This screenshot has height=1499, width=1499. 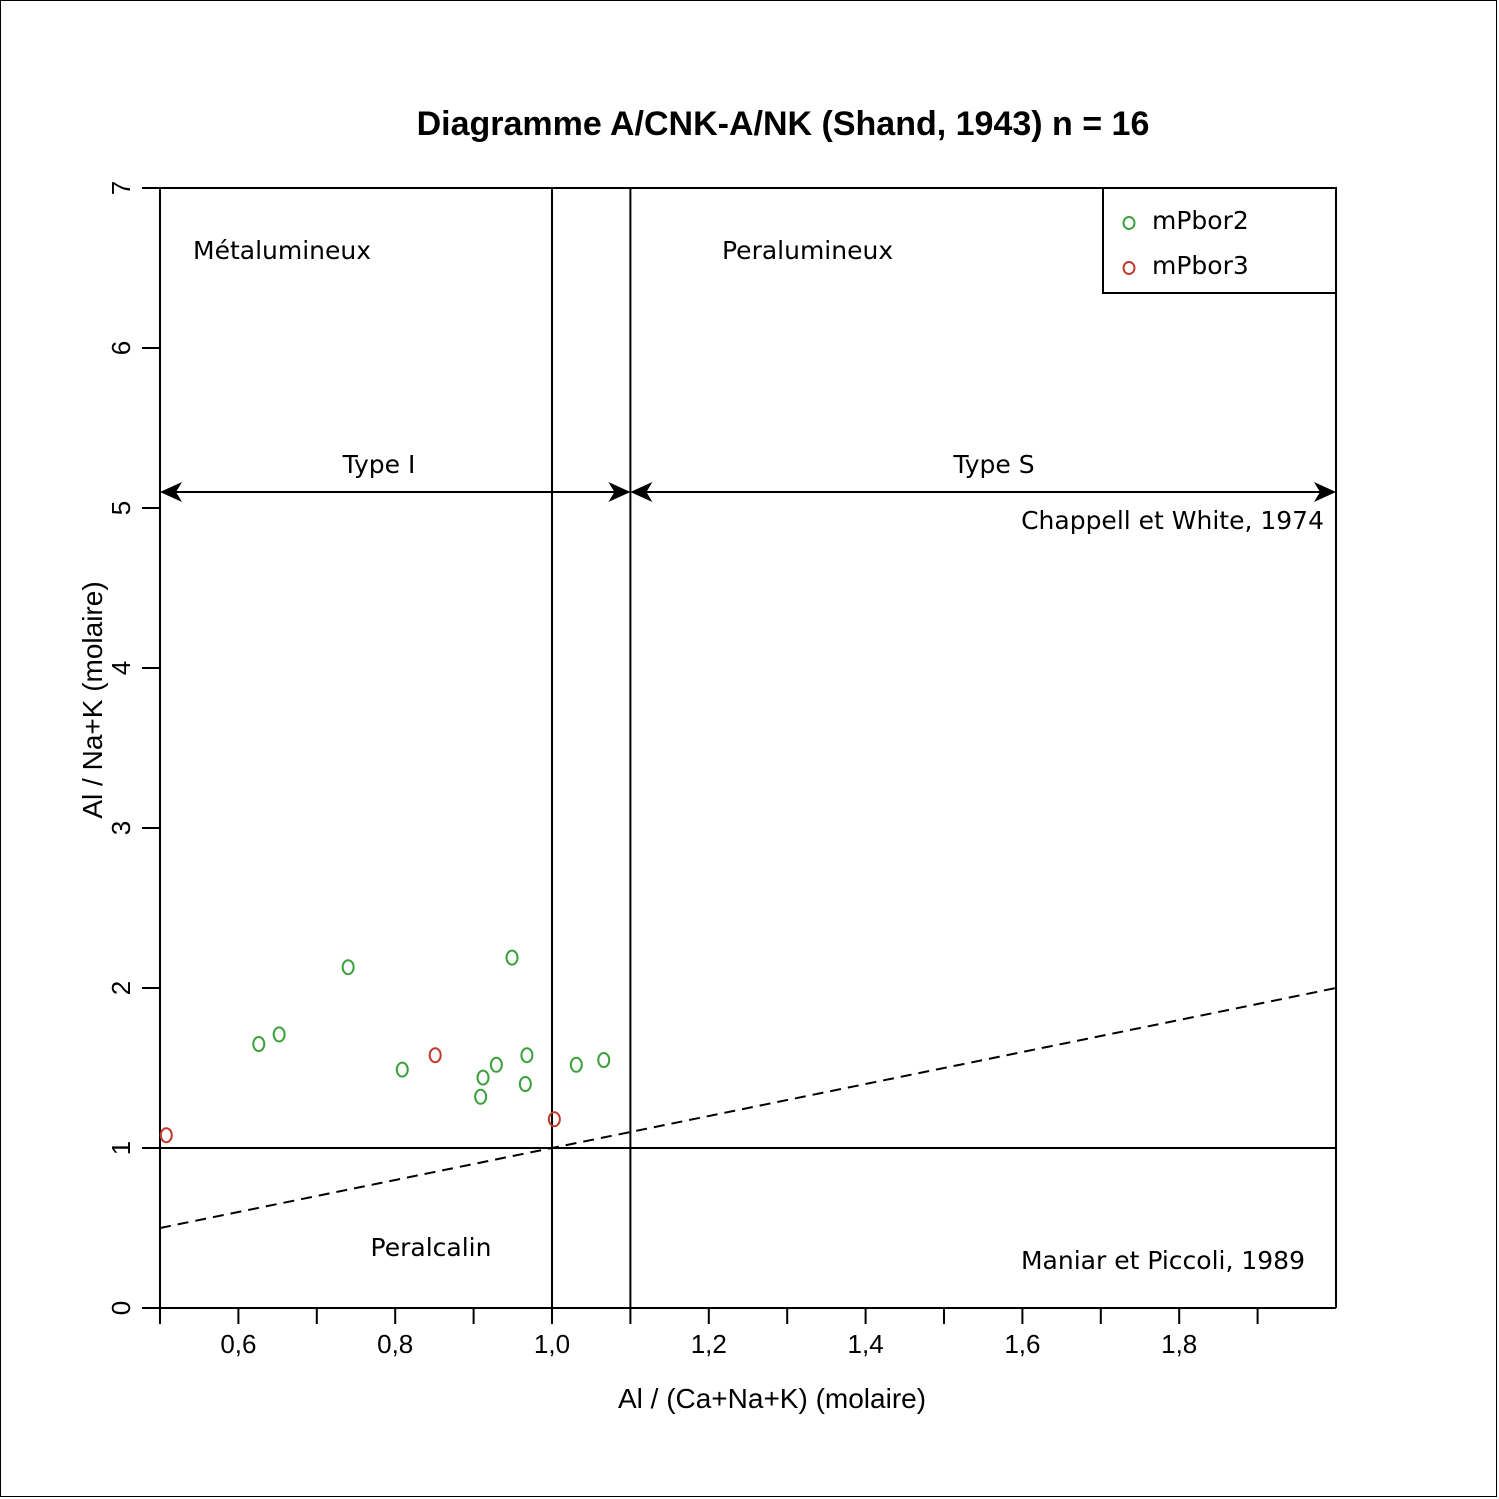 I want to click on region-label-peraluminous: Peralumineux, so click(x=807, y=250).